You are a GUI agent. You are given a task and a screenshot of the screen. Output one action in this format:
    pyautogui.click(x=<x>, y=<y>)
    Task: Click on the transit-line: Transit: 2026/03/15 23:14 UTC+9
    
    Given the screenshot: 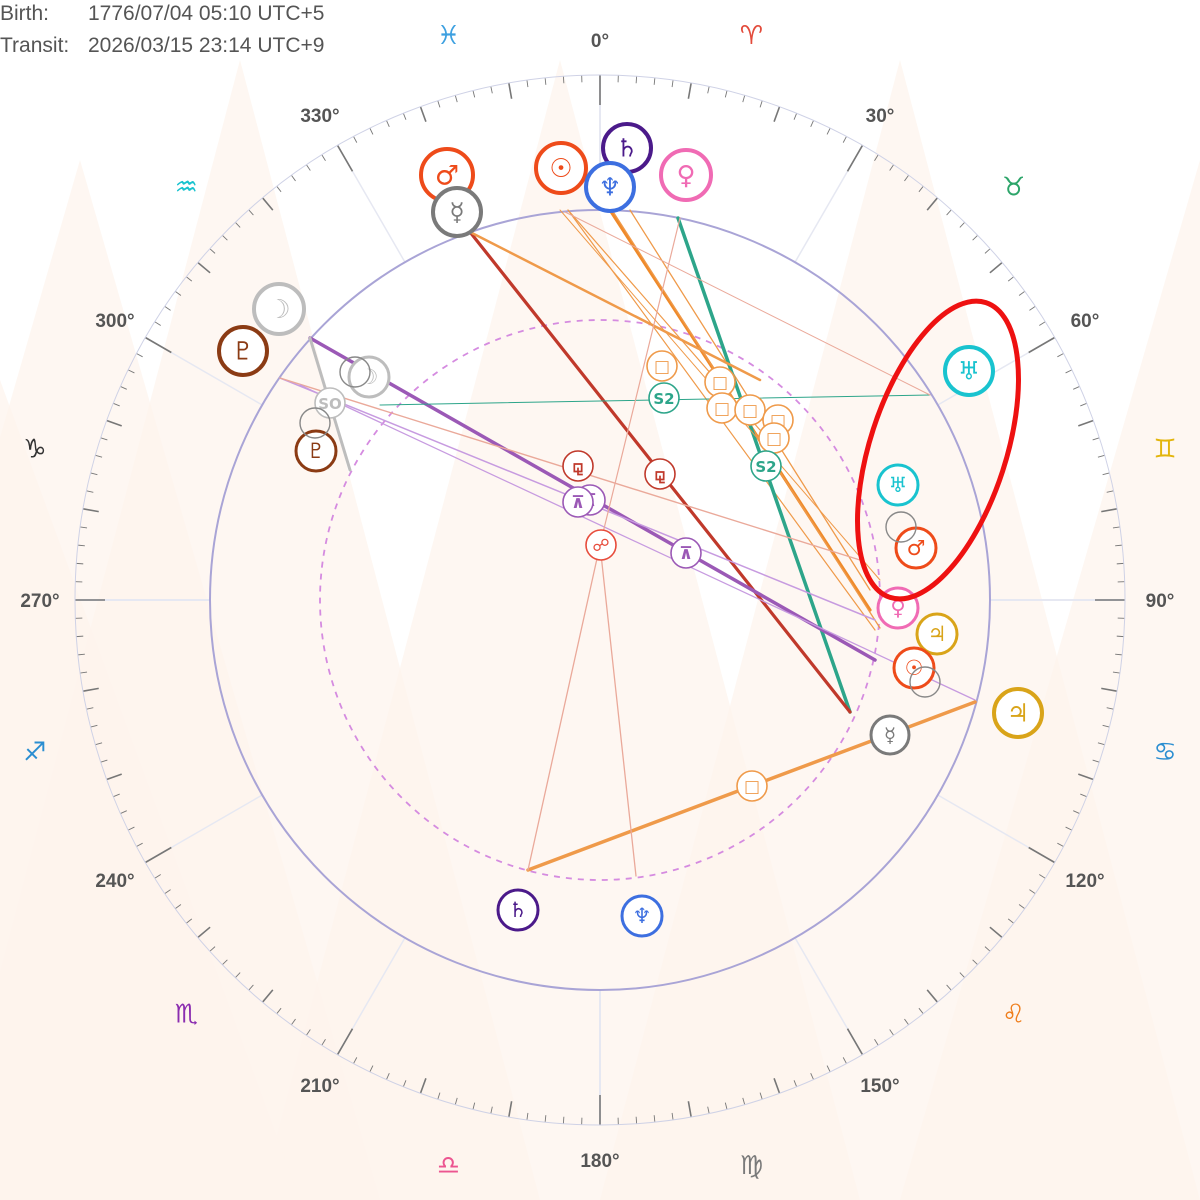 What is the action you would take?
    pyautogui.click(x=162, y=46)
    